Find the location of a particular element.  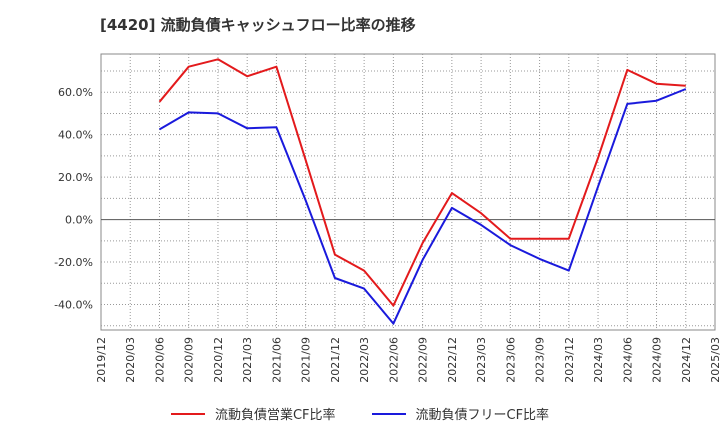

x-tick-label: 2022/03 is located at coordinates (364, 360).